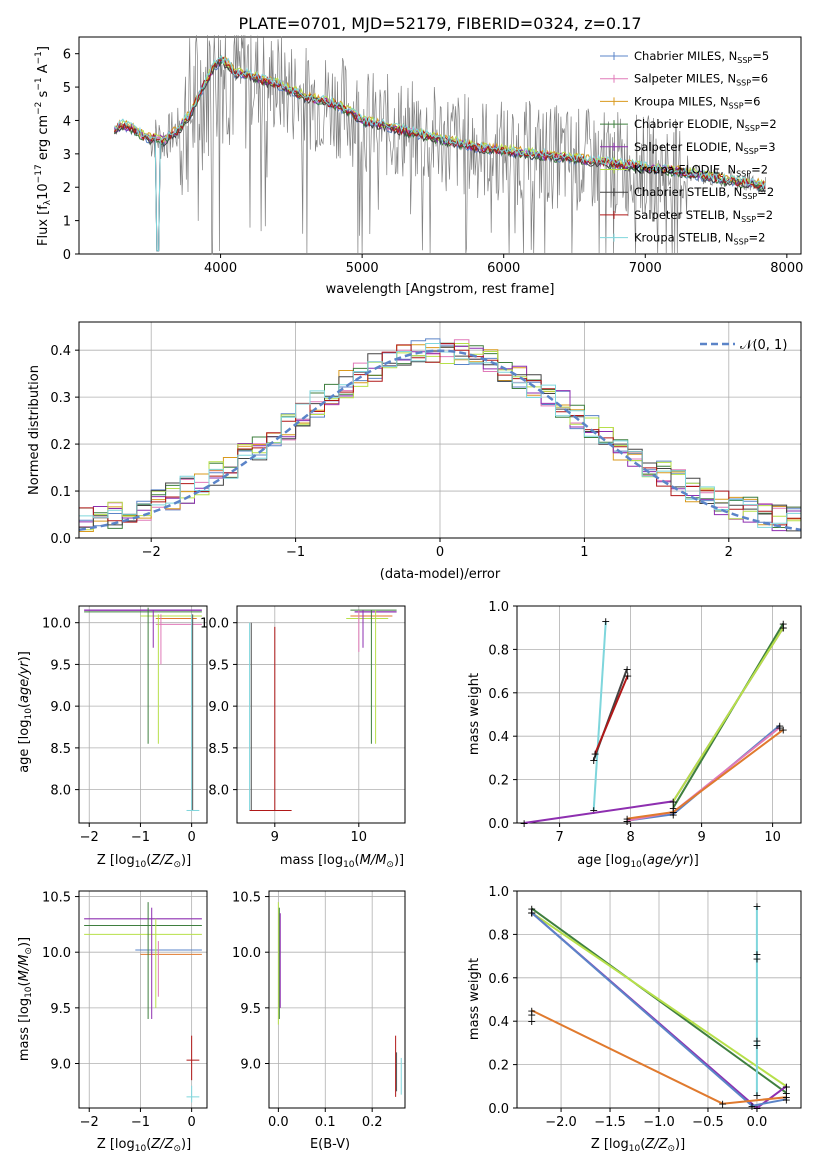  Describe the element at coordinates (125, 725) in the screenshot. I see `age-vs-Z-panel: −2 −1 0 8.0 8.5 9.0 9.5 10.0` at that location.